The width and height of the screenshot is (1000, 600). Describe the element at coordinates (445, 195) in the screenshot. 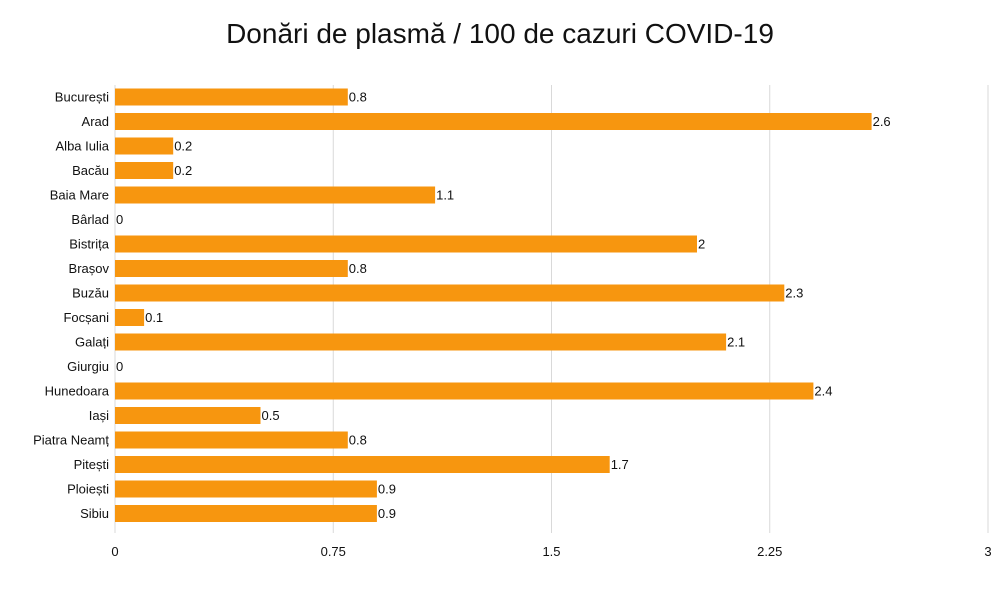

I see `data-label: 1.1` at that location.